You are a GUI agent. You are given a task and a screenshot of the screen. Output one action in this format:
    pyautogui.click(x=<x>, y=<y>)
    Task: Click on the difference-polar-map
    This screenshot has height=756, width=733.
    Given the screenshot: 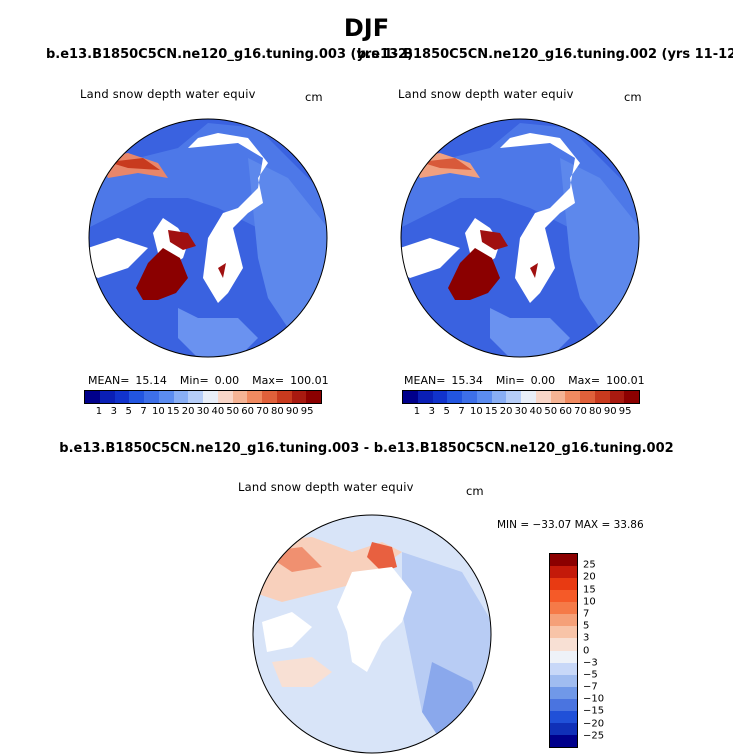 What is the action you would take?
    pyautogui.click(x=372, y=634)
    